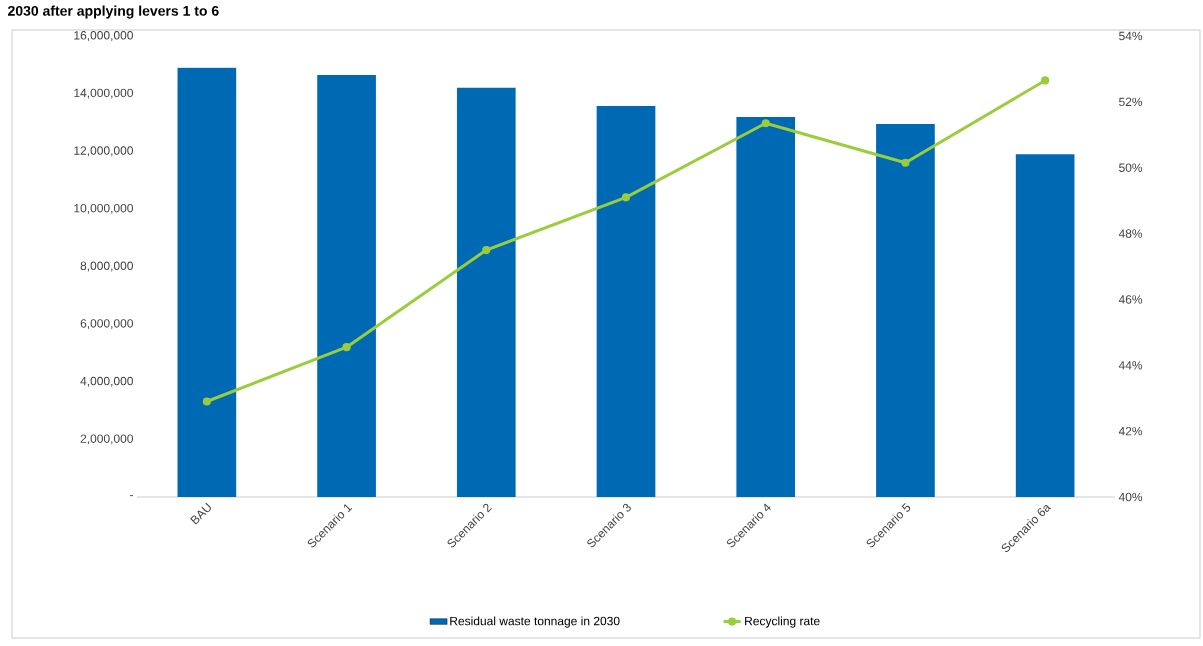  Describe the element at coordinates (103, 208) in the screenshot. I see `y-tick-label: 10,000,000` at that location.